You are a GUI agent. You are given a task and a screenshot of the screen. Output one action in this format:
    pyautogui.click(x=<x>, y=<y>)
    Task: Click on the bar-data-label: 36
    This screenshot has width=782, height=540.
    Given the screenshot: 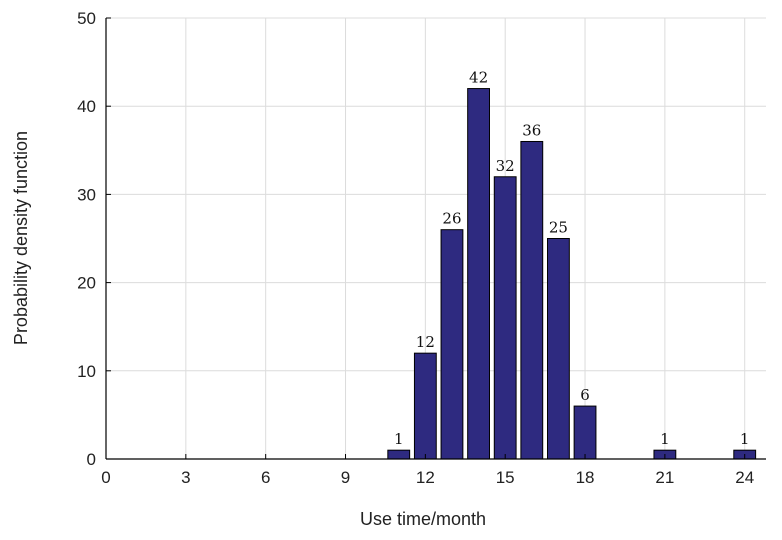 What is the action you would take?
    pyautogui.click(x=531, y=130)
    